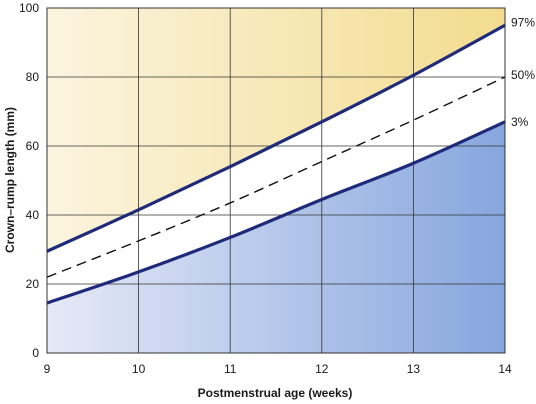  What do you see at coordinates (35, 353) in the screenshot?
I see `y-tick-label: 0` at bounding box center [35, 353].